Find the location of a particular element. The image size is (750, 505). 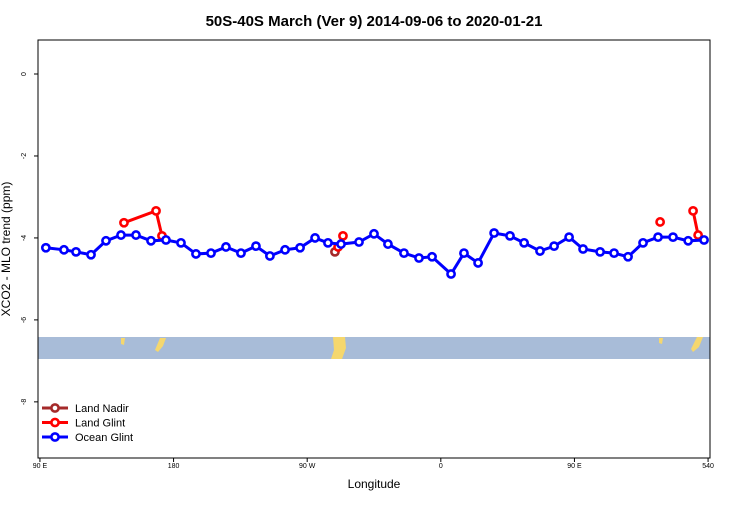

legend-label: Land Glint is located at coordinates (100, 424).